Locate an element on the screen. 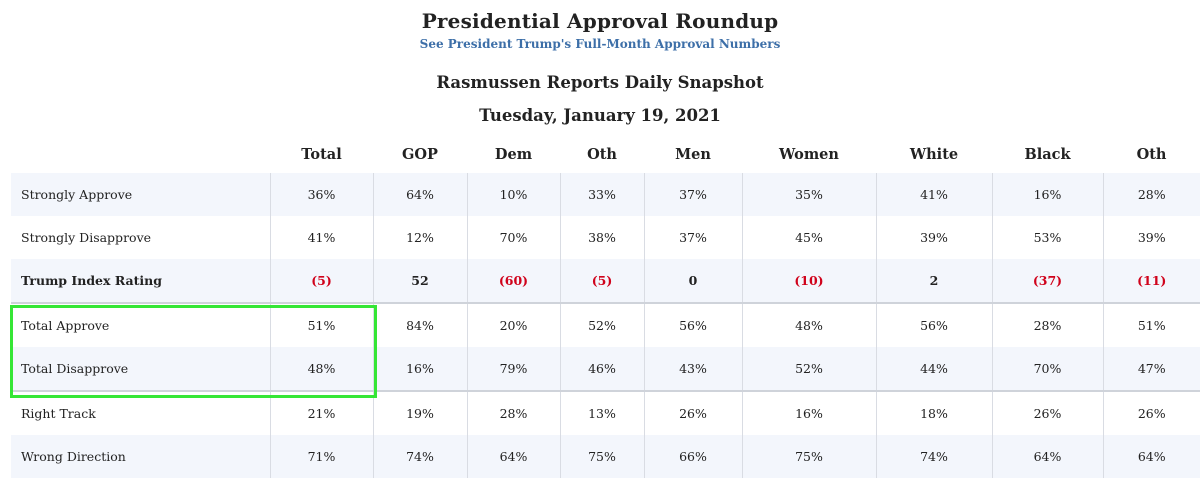 Image resolution: width=1200 pixels, height=496 pixels. table-cell: 43% is located at coordinates (692, 369).